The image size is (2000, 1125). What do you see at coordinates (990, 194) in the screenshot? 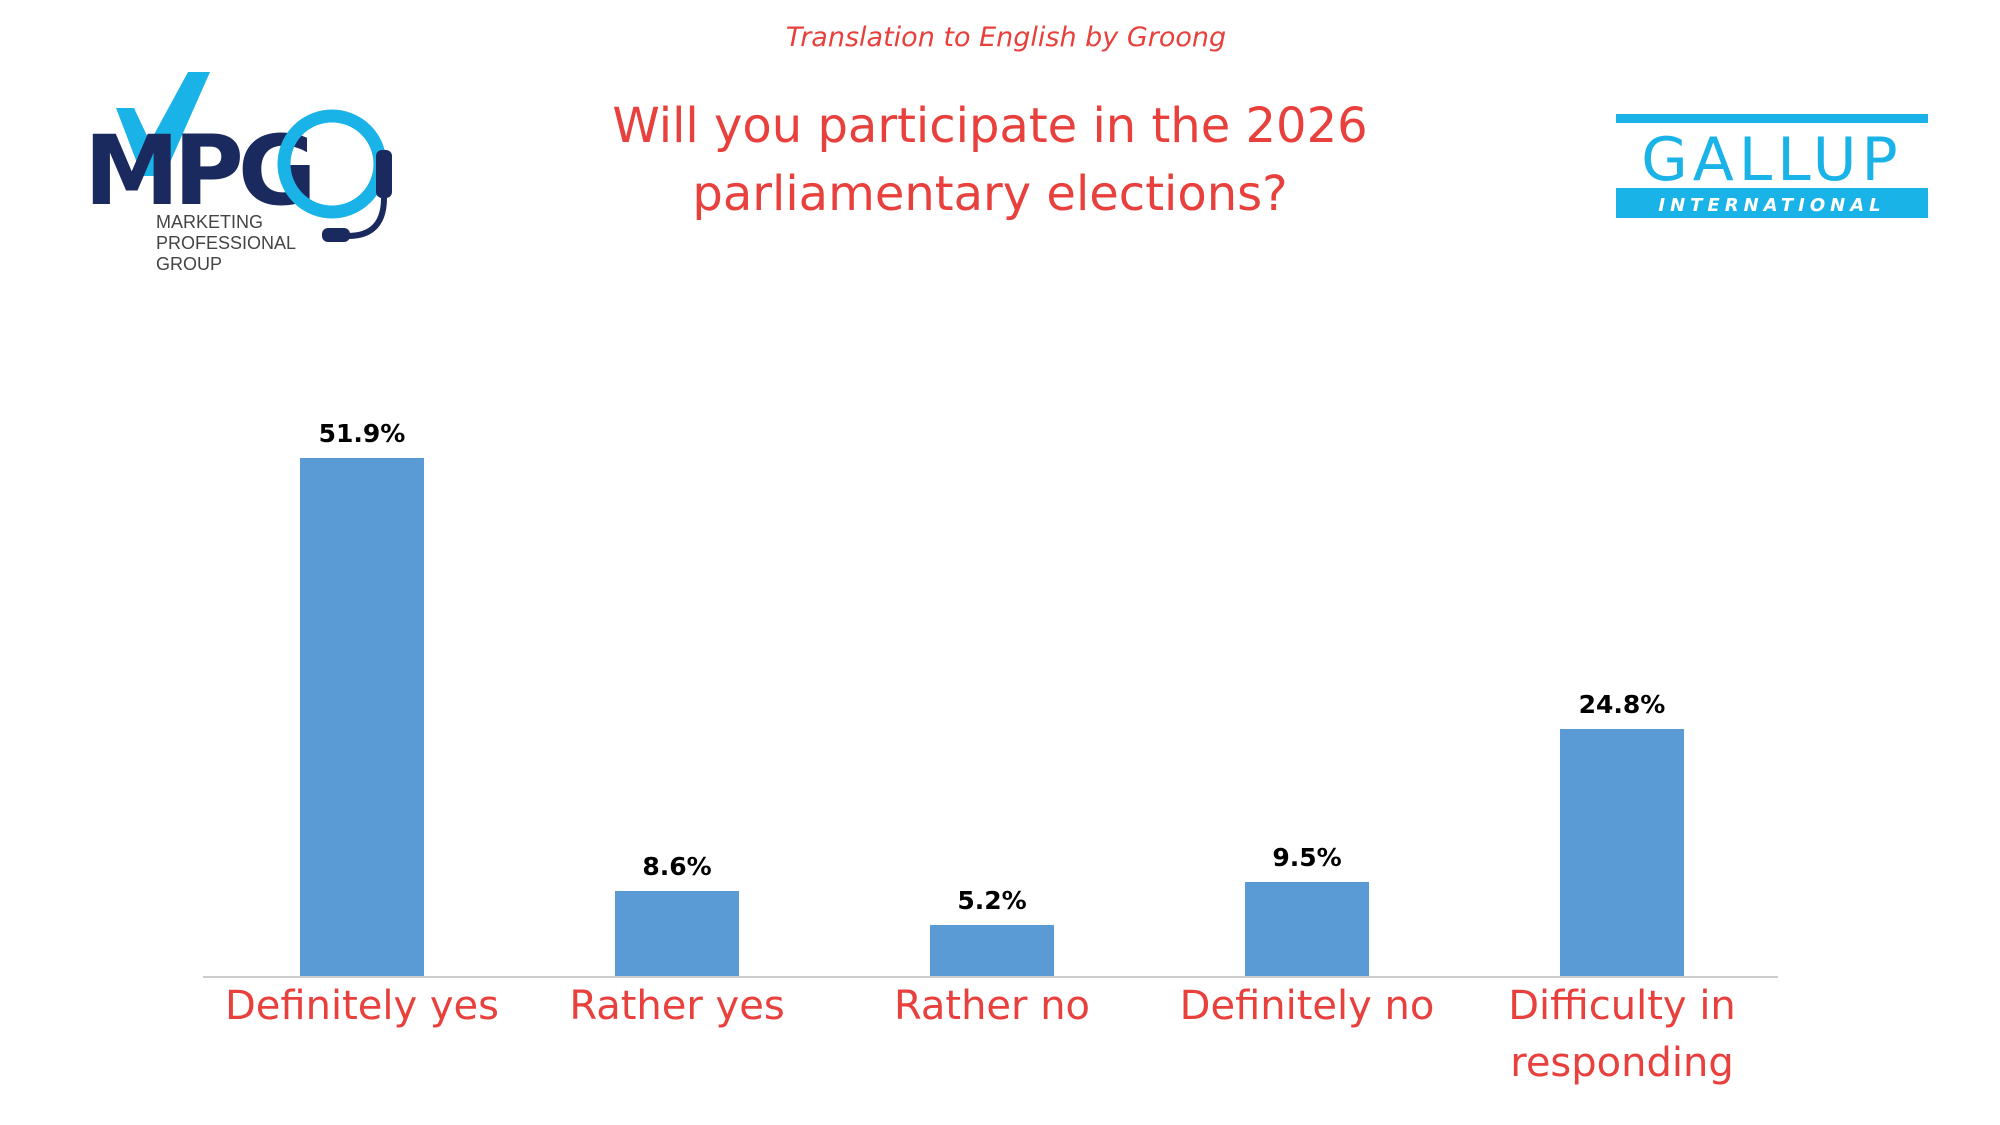
I see `chart-title-line-2: parliamentary elections?` at bounding box center [990, 194].